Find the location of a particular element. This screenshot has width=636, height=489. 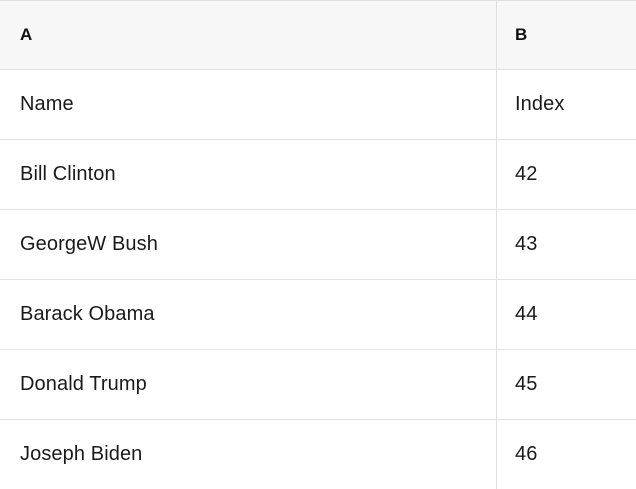

cell-name-label: Name is located at coordinates (248, 104).